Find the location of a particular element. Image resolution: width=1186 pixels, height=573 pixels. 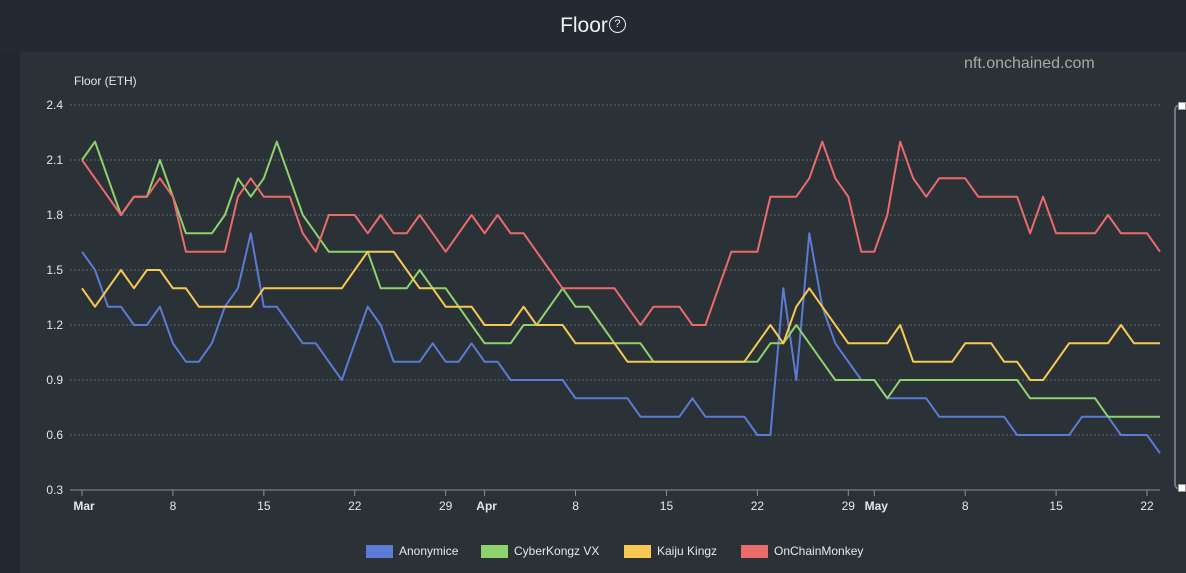

watermark: nft.onchained.com is located at coordinates (1029, 63).